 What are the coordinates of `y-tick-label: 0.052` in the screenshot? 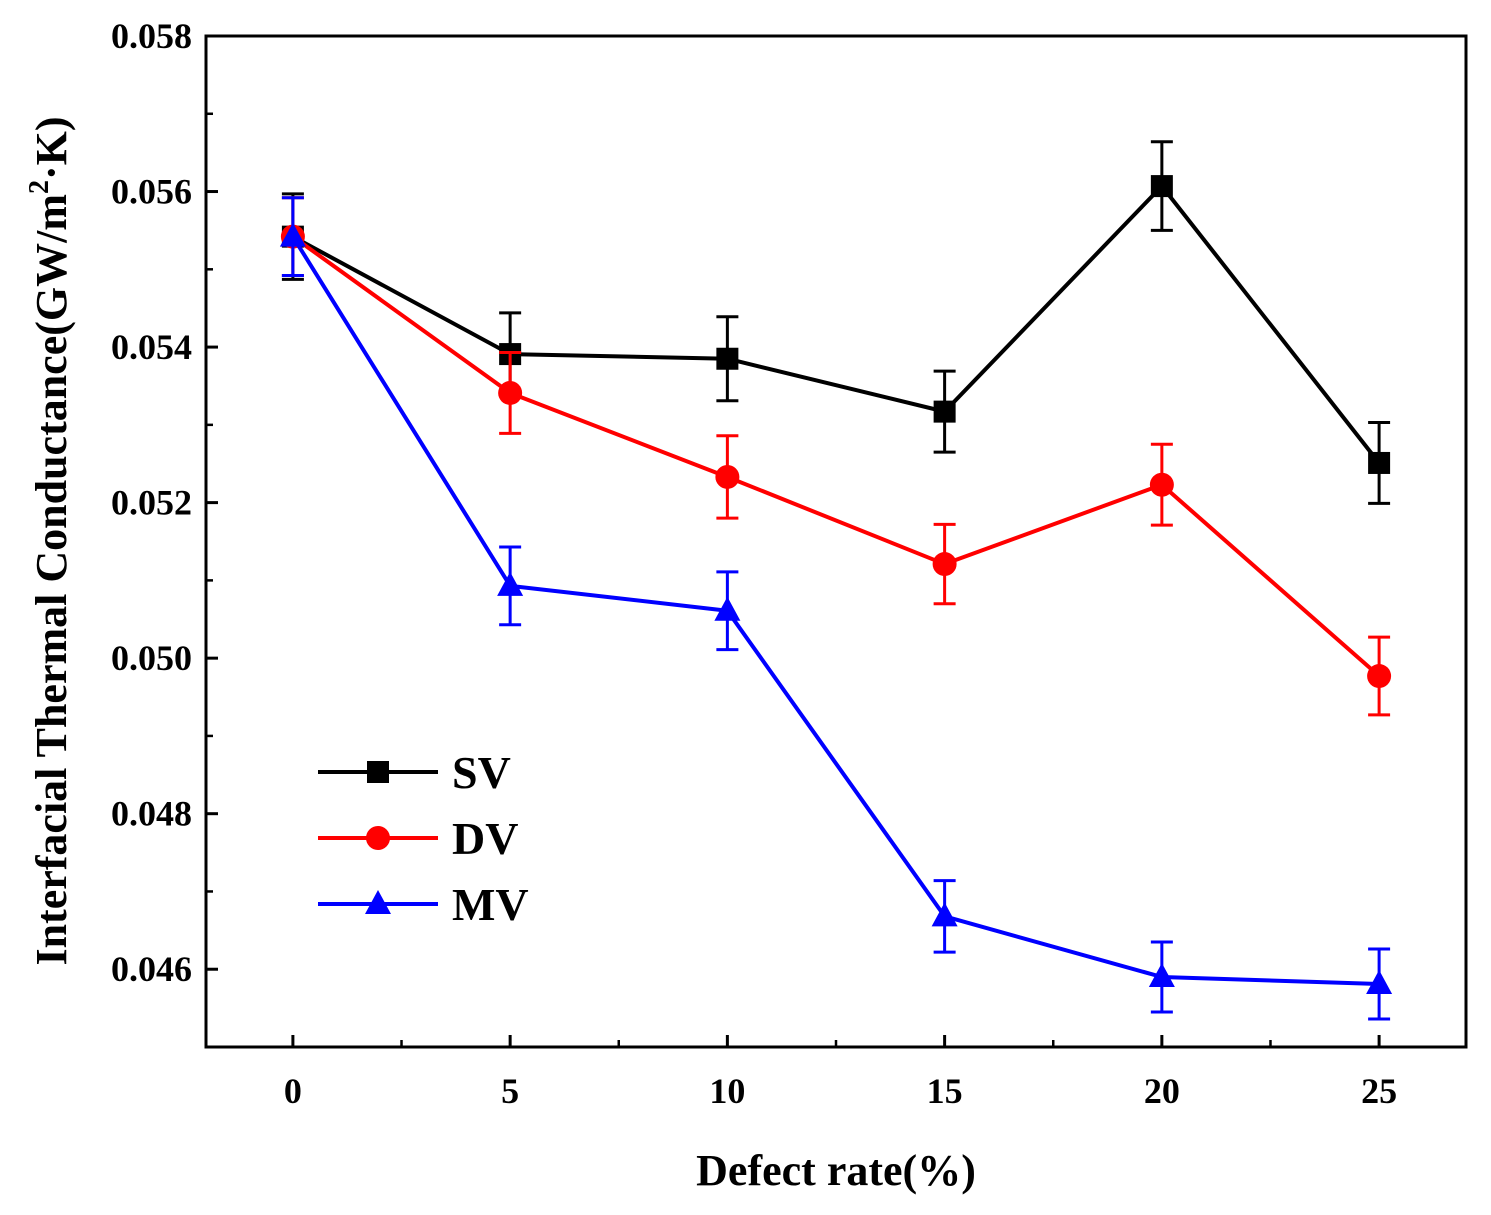 It's located at (151, 503).